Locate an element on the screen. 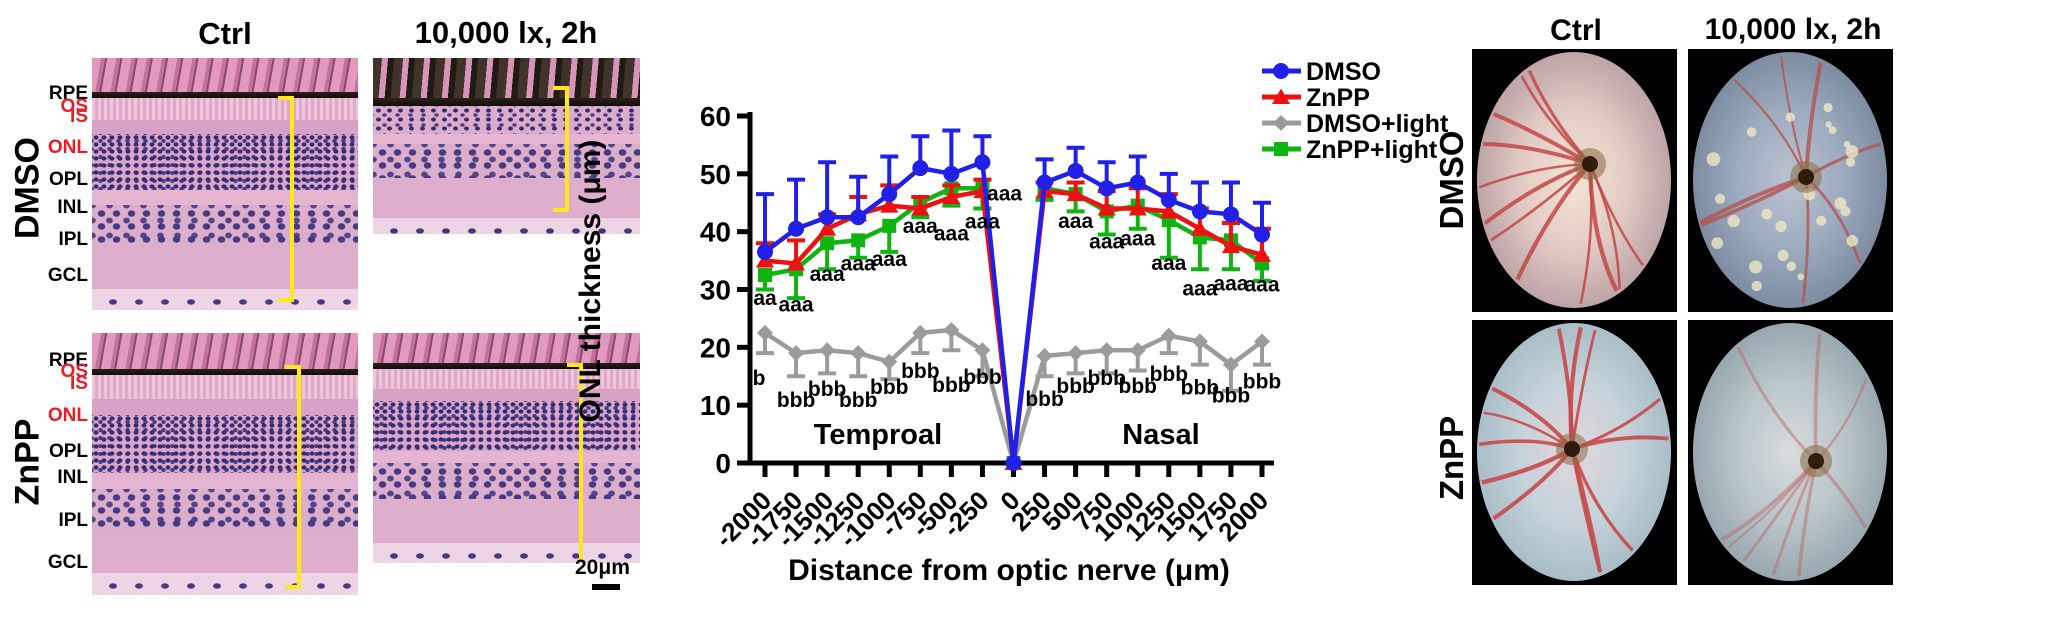 This screenshot has width=2048, height=621. histology-image-znpp-ctrl is located at coordinates (225, 464).